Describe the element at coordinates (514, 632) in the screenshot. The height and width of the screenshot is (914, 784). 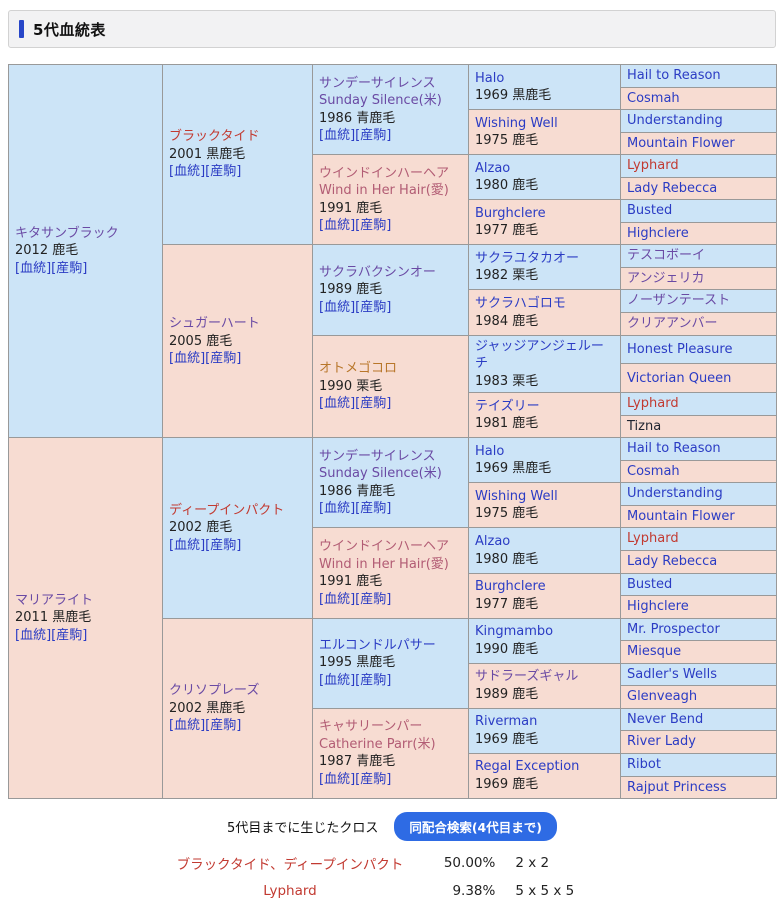
I see `horse-link: Kingmambo` at that location.